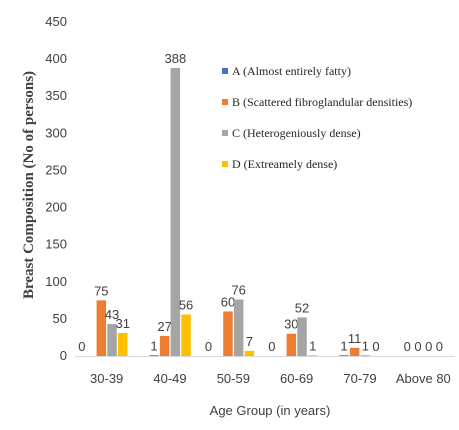  Describe the element at coordinates (249, 341) in the screenshot. I see `data-label: 7` at that location.